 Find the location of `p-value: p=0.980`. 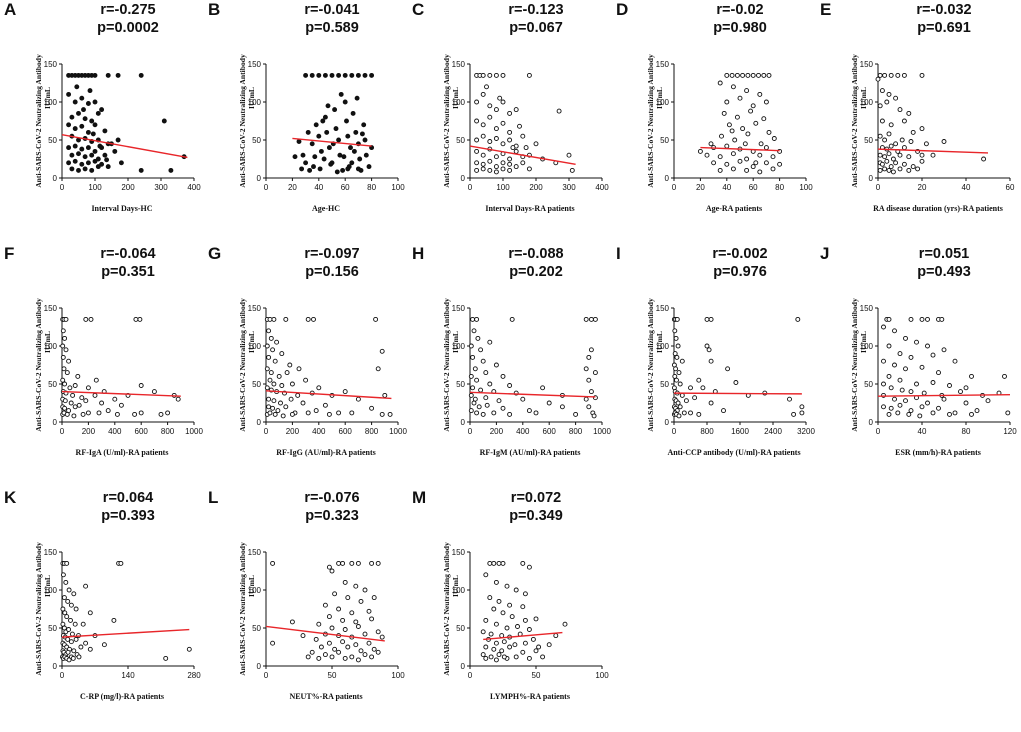

p-value: p=0.980 is located at coordinates (740, 28).